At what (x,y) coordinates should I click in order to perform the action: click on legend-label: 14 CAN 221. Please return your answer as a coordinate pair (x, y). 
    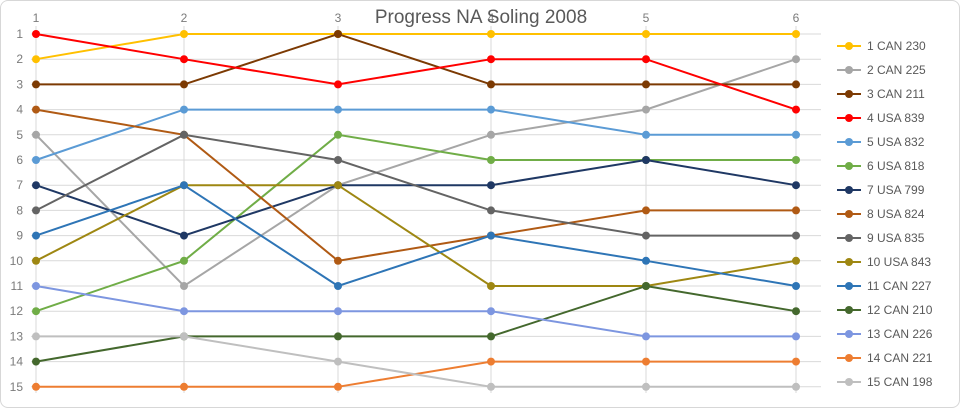
    Looking at the image, I should click on (900, 358).